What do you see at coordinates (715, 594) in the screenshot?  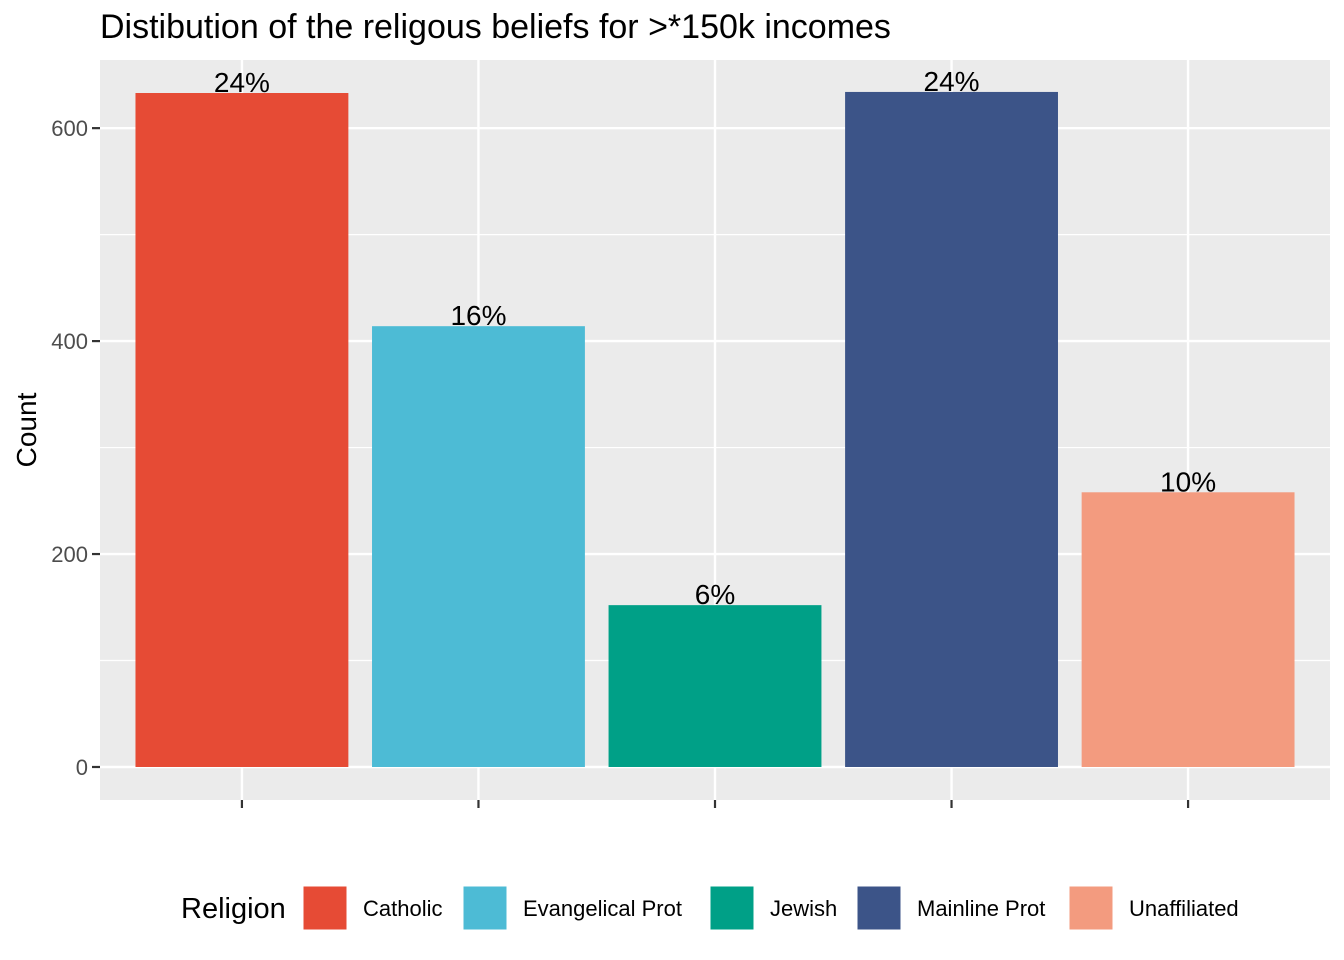 I see `data-label: 6%` at bounding box center [715, 594].